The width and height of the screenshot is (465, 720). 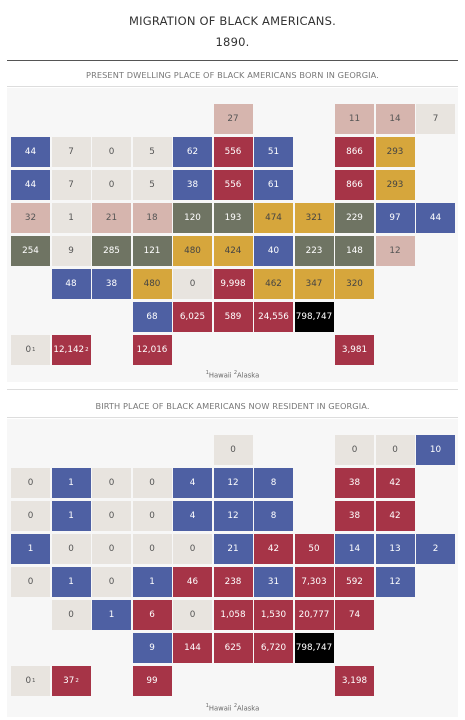 What do you see at coordinates (354, 350) in the screenshot?
I see `tile-cell: 3,981` at bounding box center [354, 350].